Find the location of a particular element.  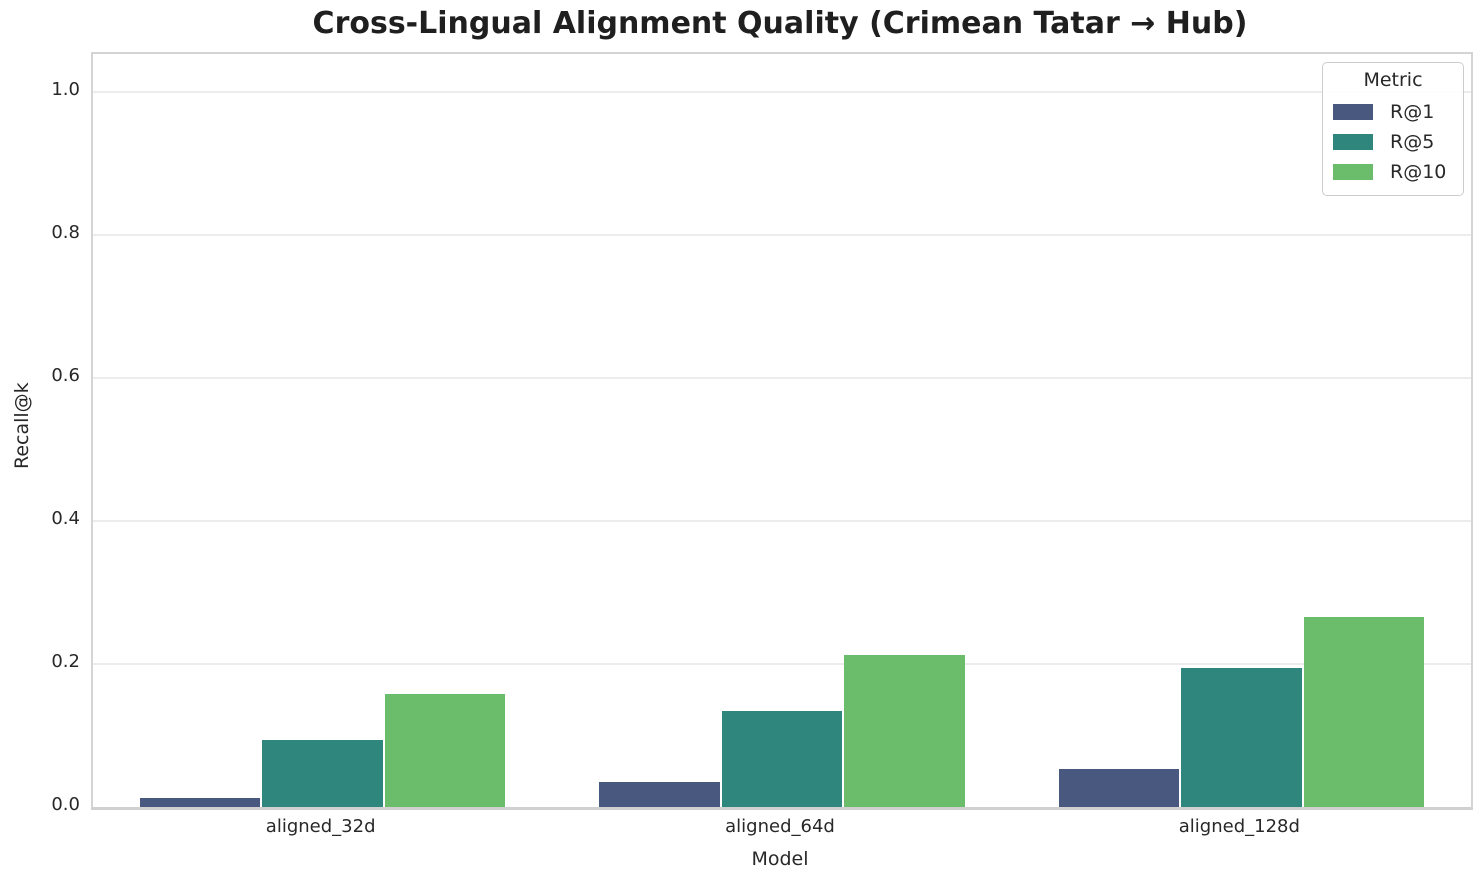

legend: Metric R@1 R@5 R@10 is located at coordinates (1393, 129).